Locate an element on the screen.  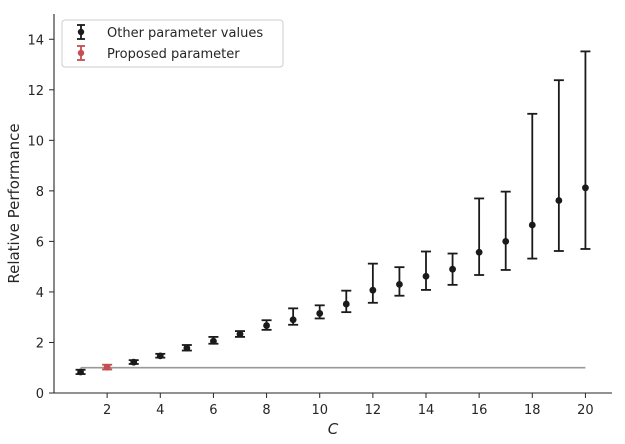
legend-label: Other parameter values is located at coordinates (185, 33).